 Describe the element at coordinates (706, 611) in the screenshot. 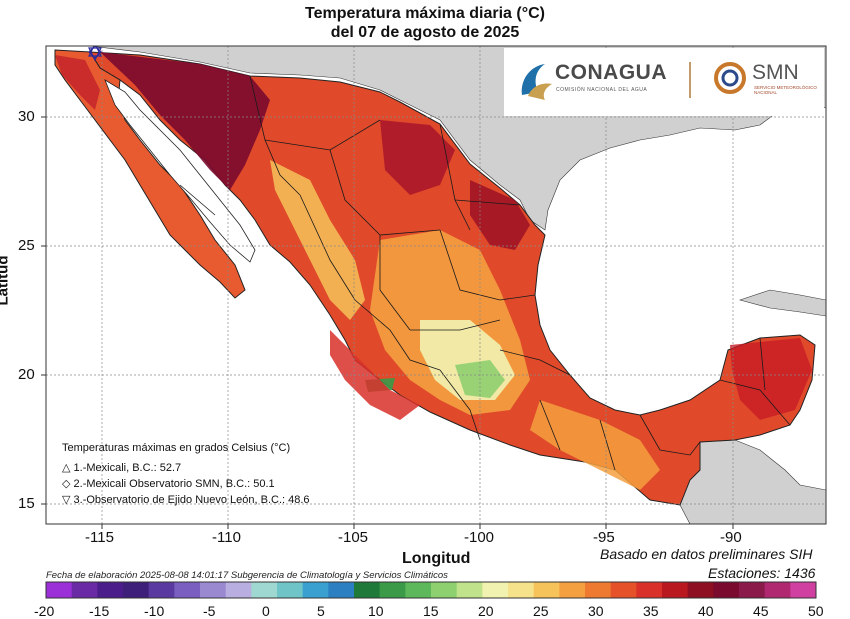

I see `colorbar-label: 40` at that location.